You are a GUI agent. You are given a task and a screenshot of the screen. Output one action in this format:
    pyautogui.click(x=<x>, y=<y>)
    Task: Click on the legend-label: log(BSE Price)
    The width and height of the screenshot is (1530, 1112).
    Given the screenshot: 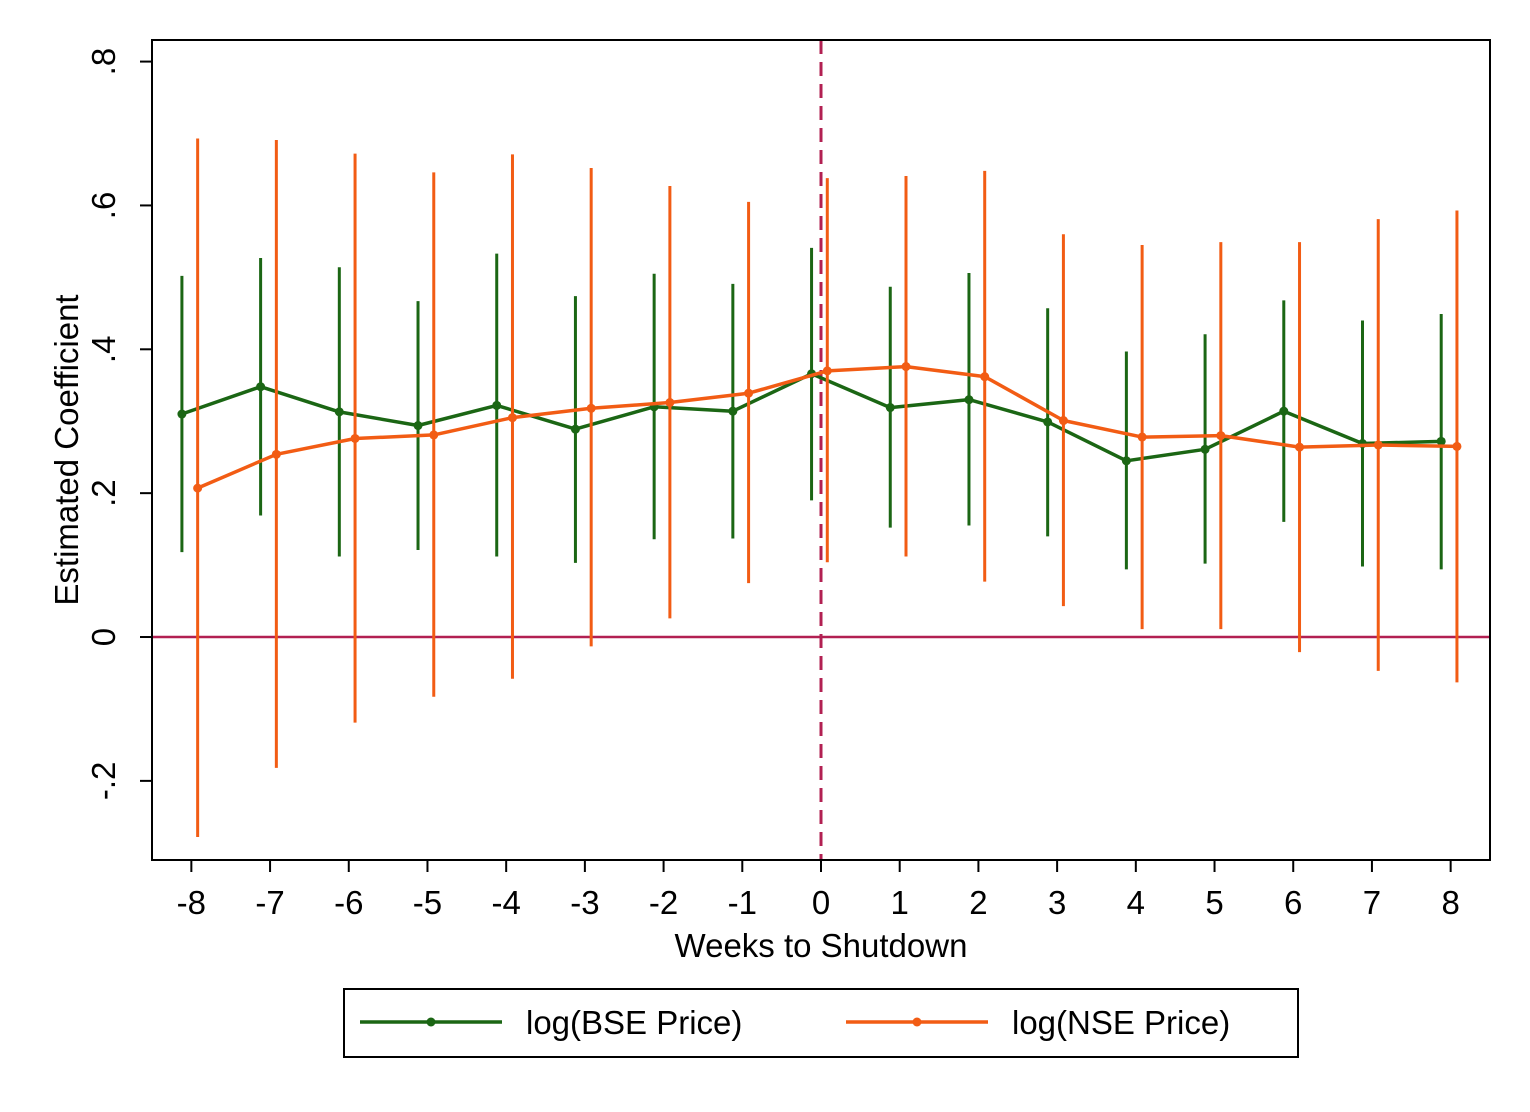 What is the action you would take?
    pyautogui.click(x=634, y=1022)
    